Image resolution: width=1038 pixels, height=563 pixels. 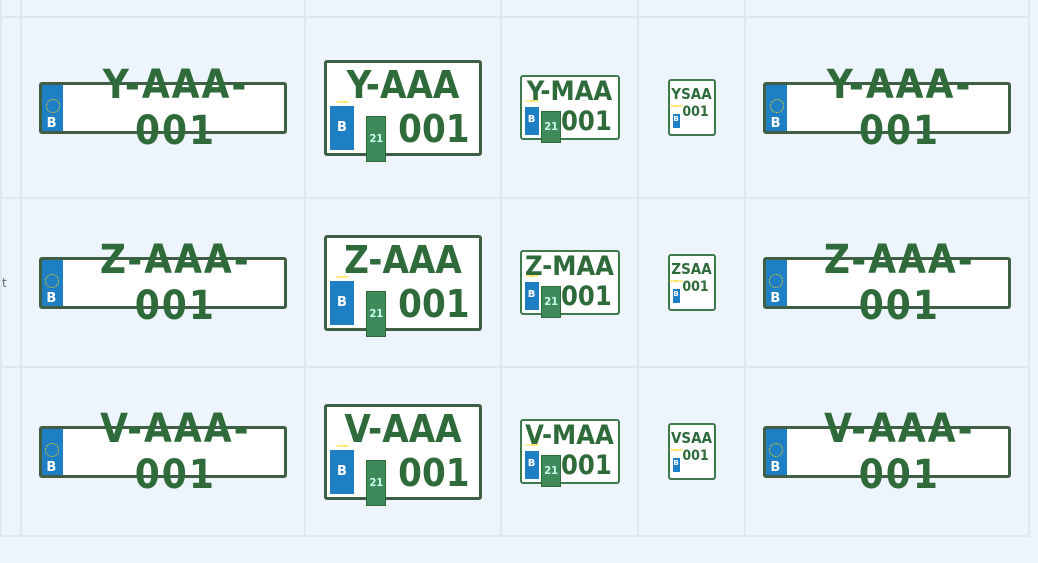 What do you see at coordinates (569, 435) in the screenshot?
I see `plate-top: V-MAA` at bounding box center [569, 435].